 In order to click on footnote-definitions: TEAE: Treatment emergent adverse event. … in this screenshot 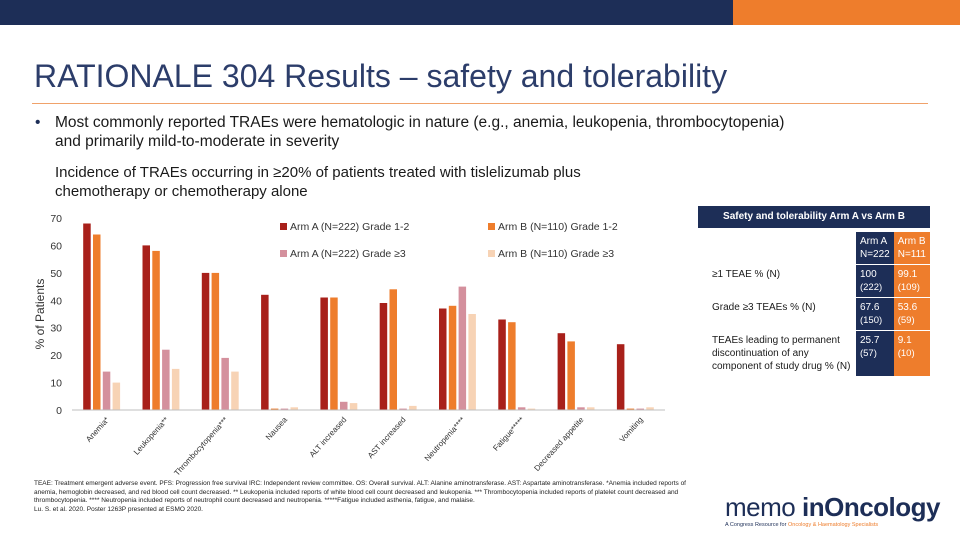, I will do `click(360, 492)`.